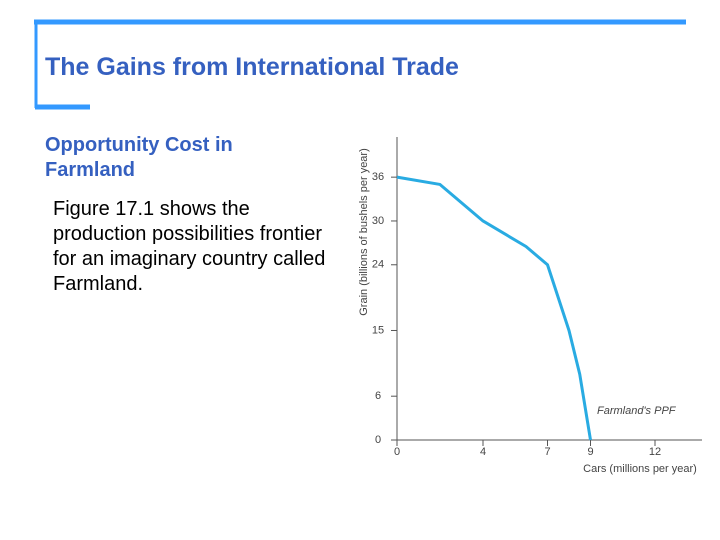  I want to click on x-tick-label: 12, so click(655, 452).